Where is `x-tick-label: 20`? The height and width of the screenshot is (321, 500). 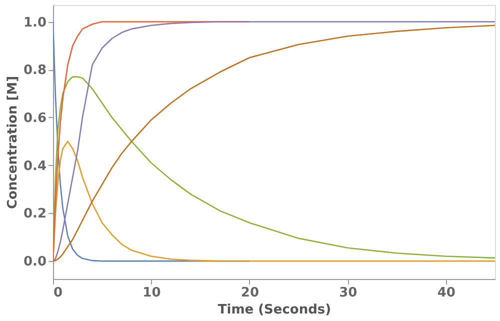 x-tick-label: 20 is located at coordinates (249, 293).